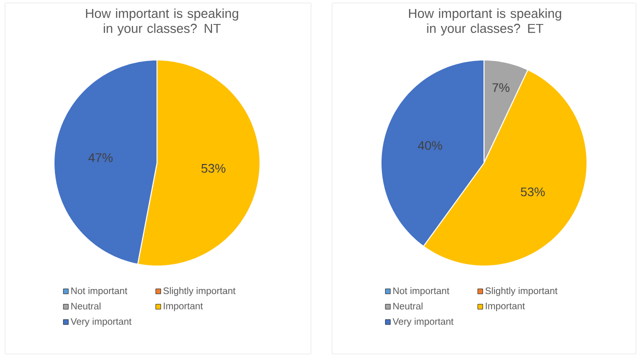  Describe the element at coordinates (100, 157) in the screenshot. I see `data-label: 47%` at that location.